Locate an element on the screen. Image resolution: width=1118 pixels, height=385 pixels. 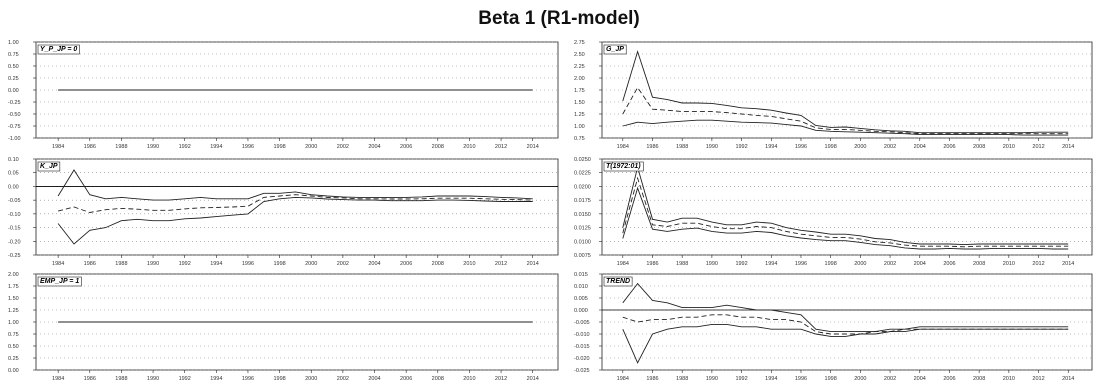
y-tick-label: -0.005 is located at coordinates (582, 323).